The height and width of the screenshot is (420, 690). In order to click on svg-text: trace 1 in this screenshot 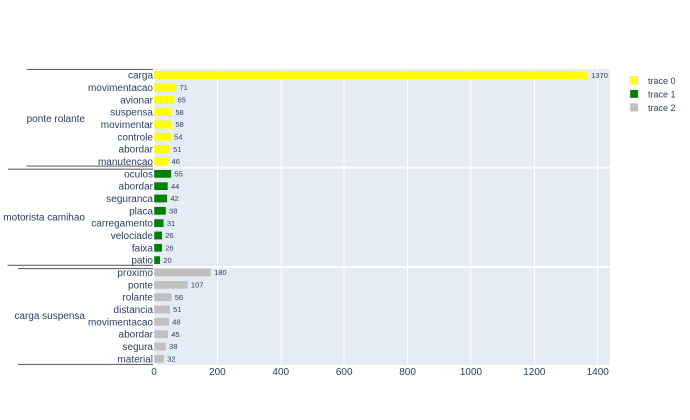, I will do `click(662, 94)`.